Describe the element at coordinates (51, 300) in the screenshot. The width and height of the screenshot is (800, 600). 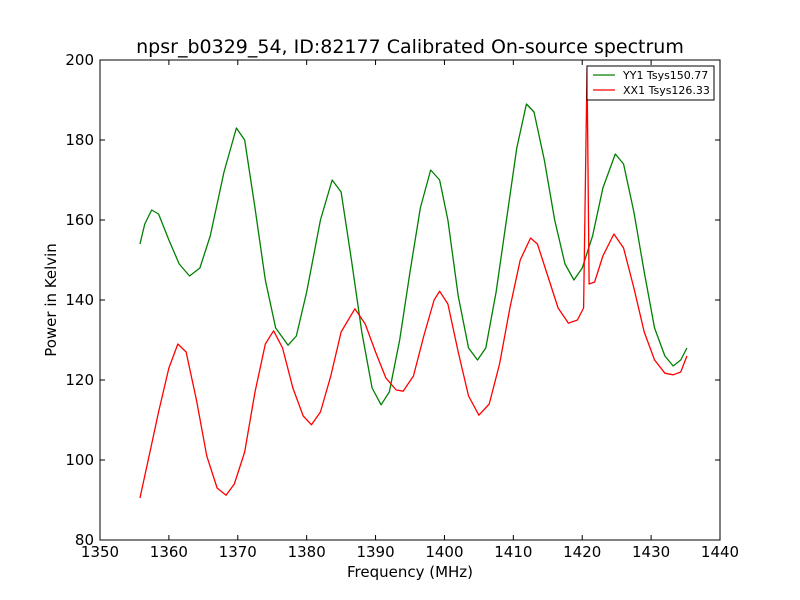
I see `y-axis-label: Power in Kelvin` at that location.